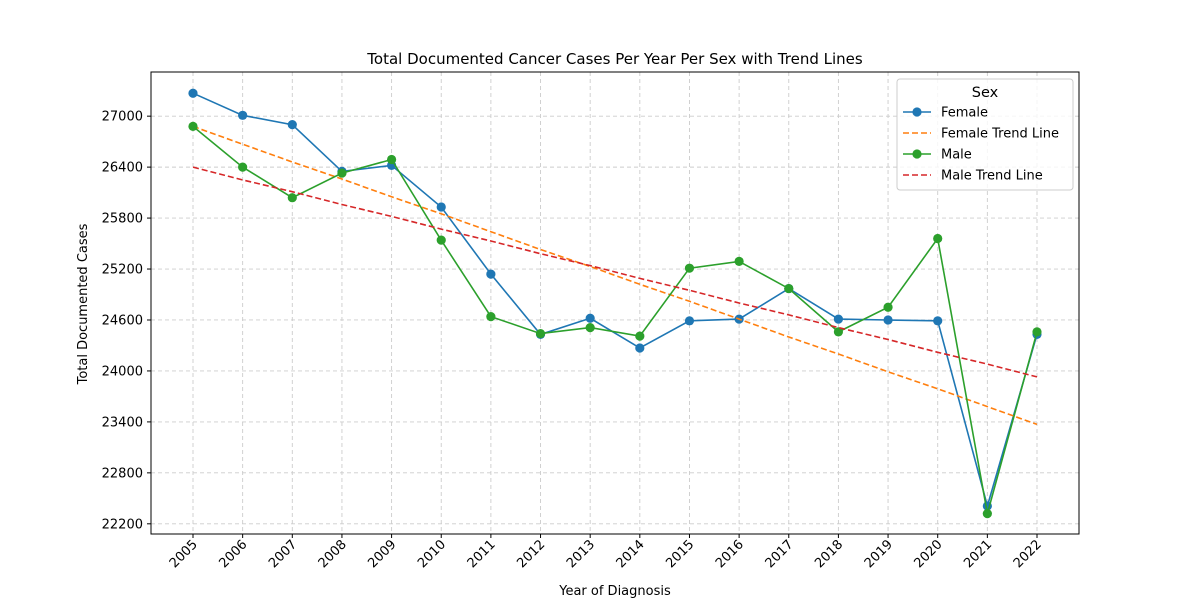  Describe the element at coordinates (184, 554) in the screenshot. I see `x-tick-label: 2005` at that location.